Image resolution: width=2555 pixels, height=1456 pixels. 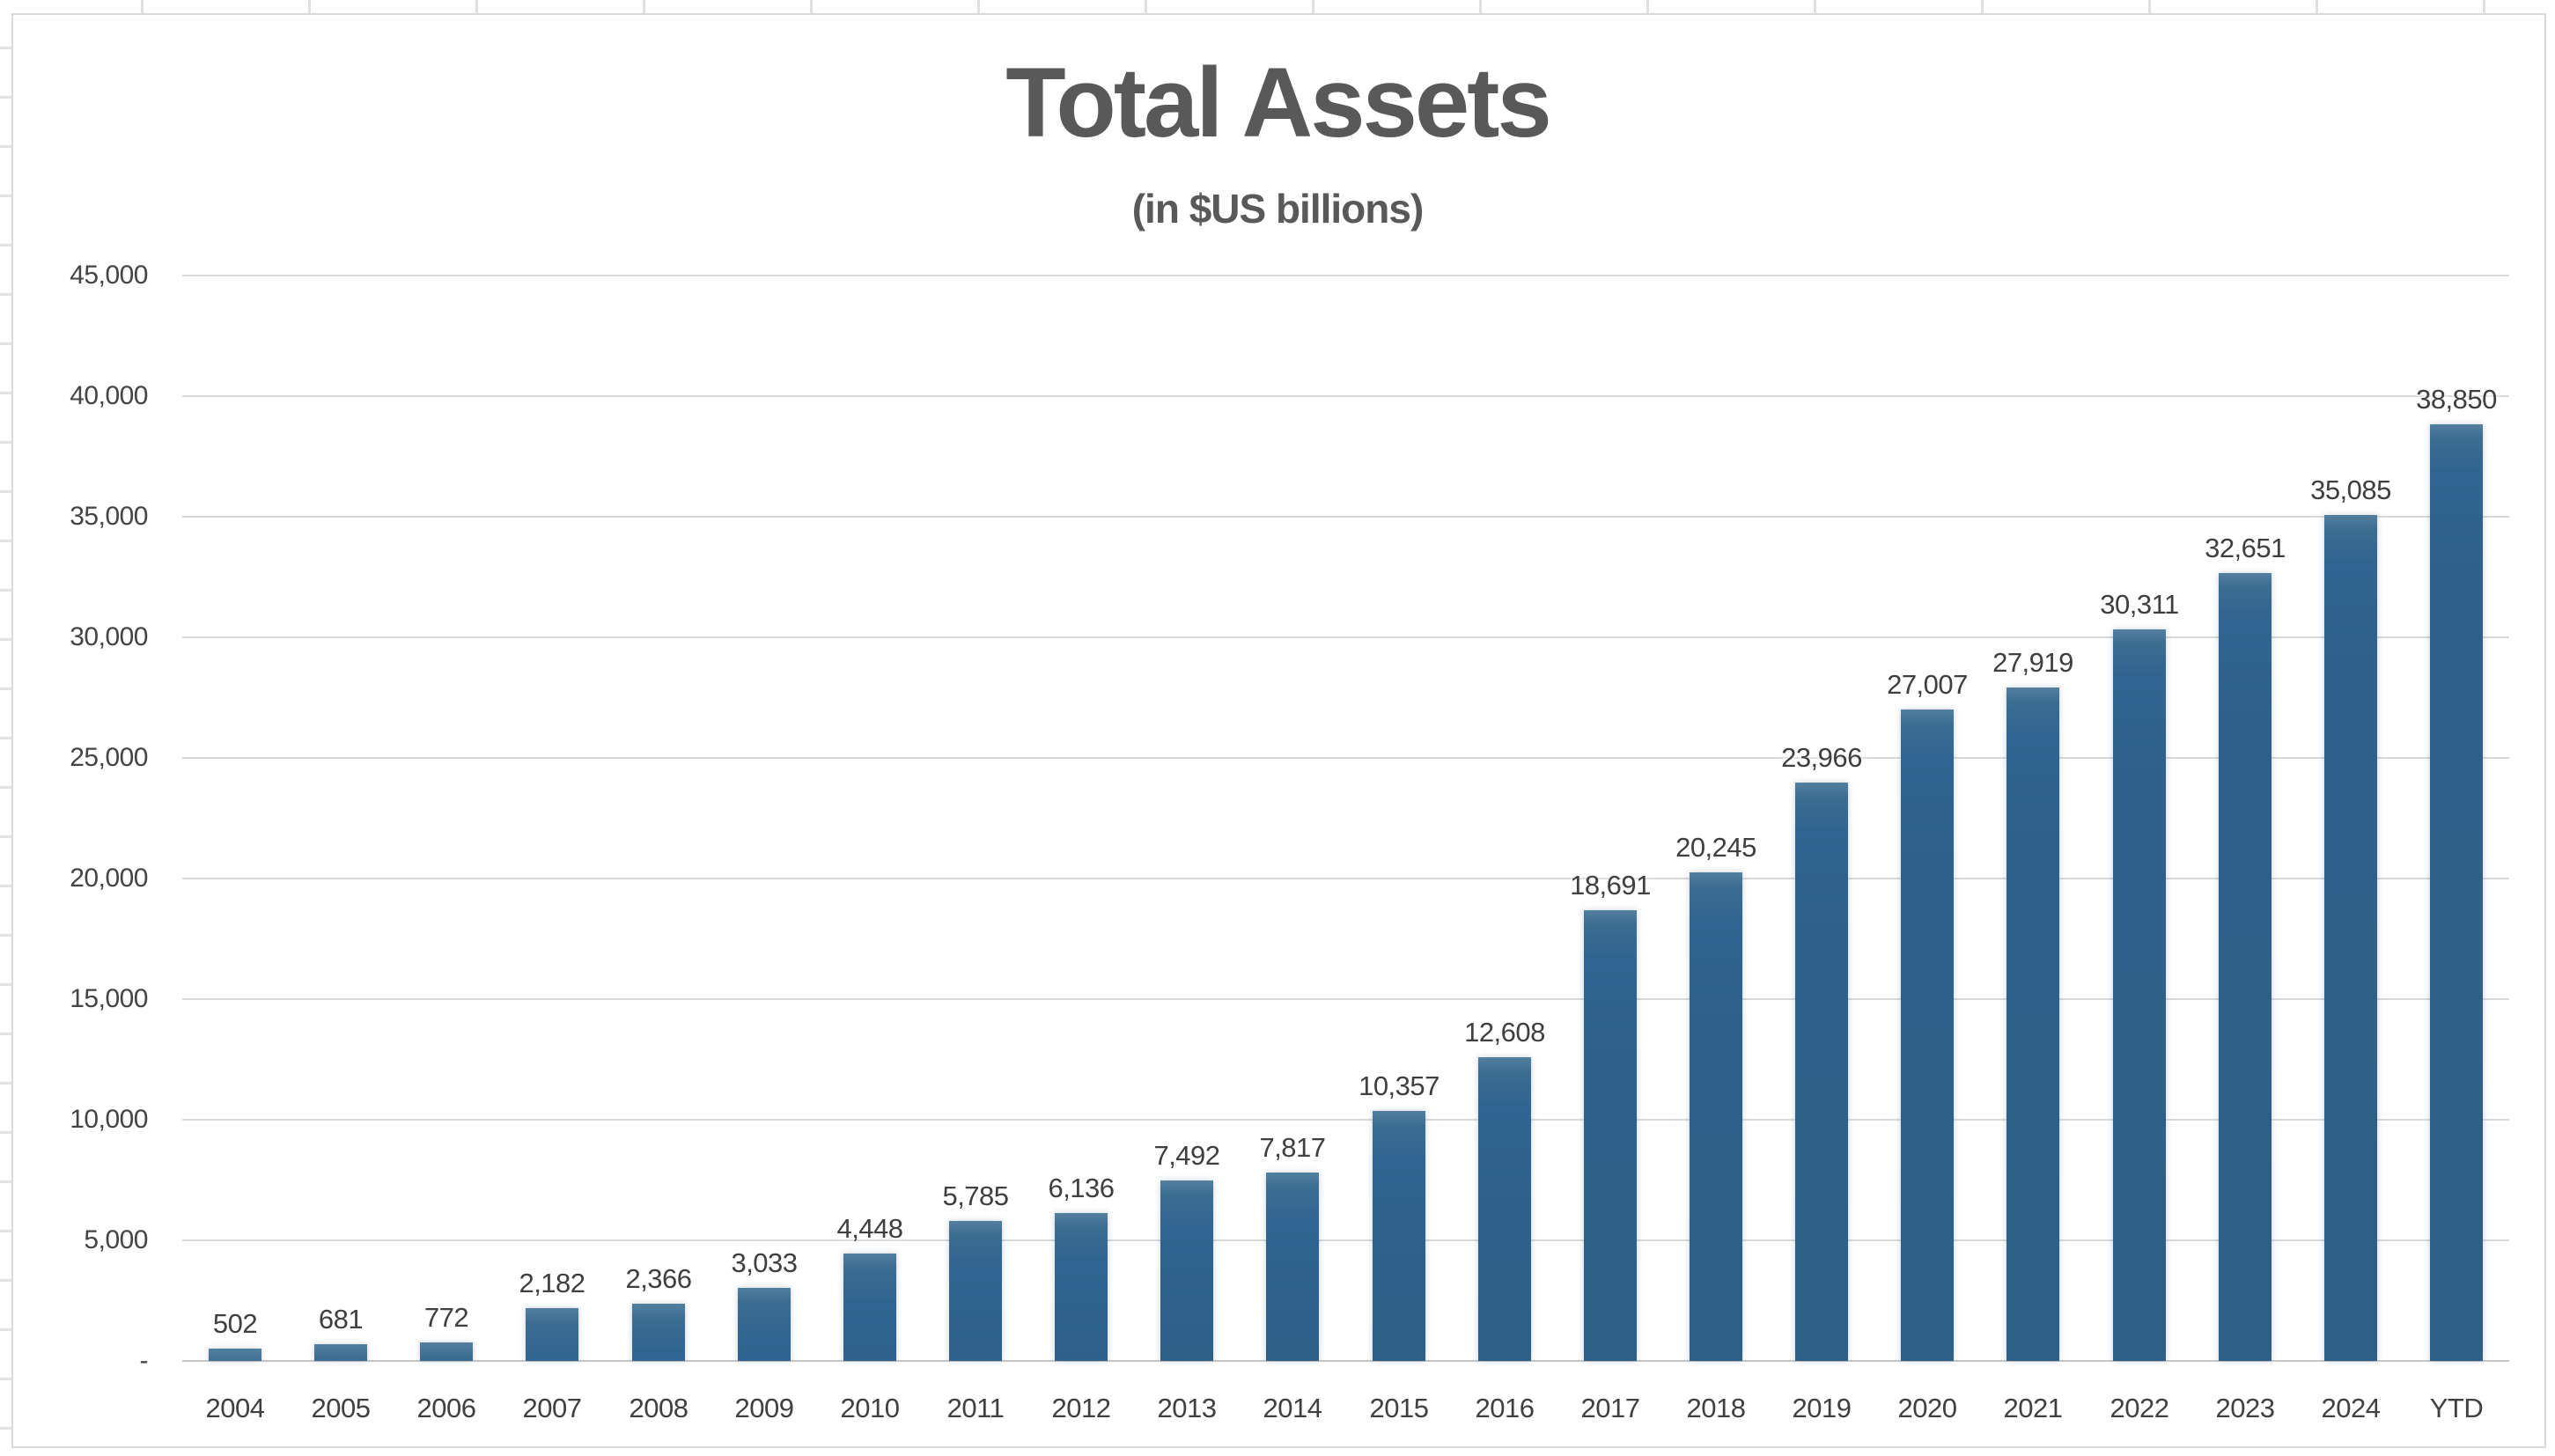 What do you see at coordinates (659, 1408) in the screenshot?
I see `x-tick-label: 2008` at bounding box center [659, 1408].